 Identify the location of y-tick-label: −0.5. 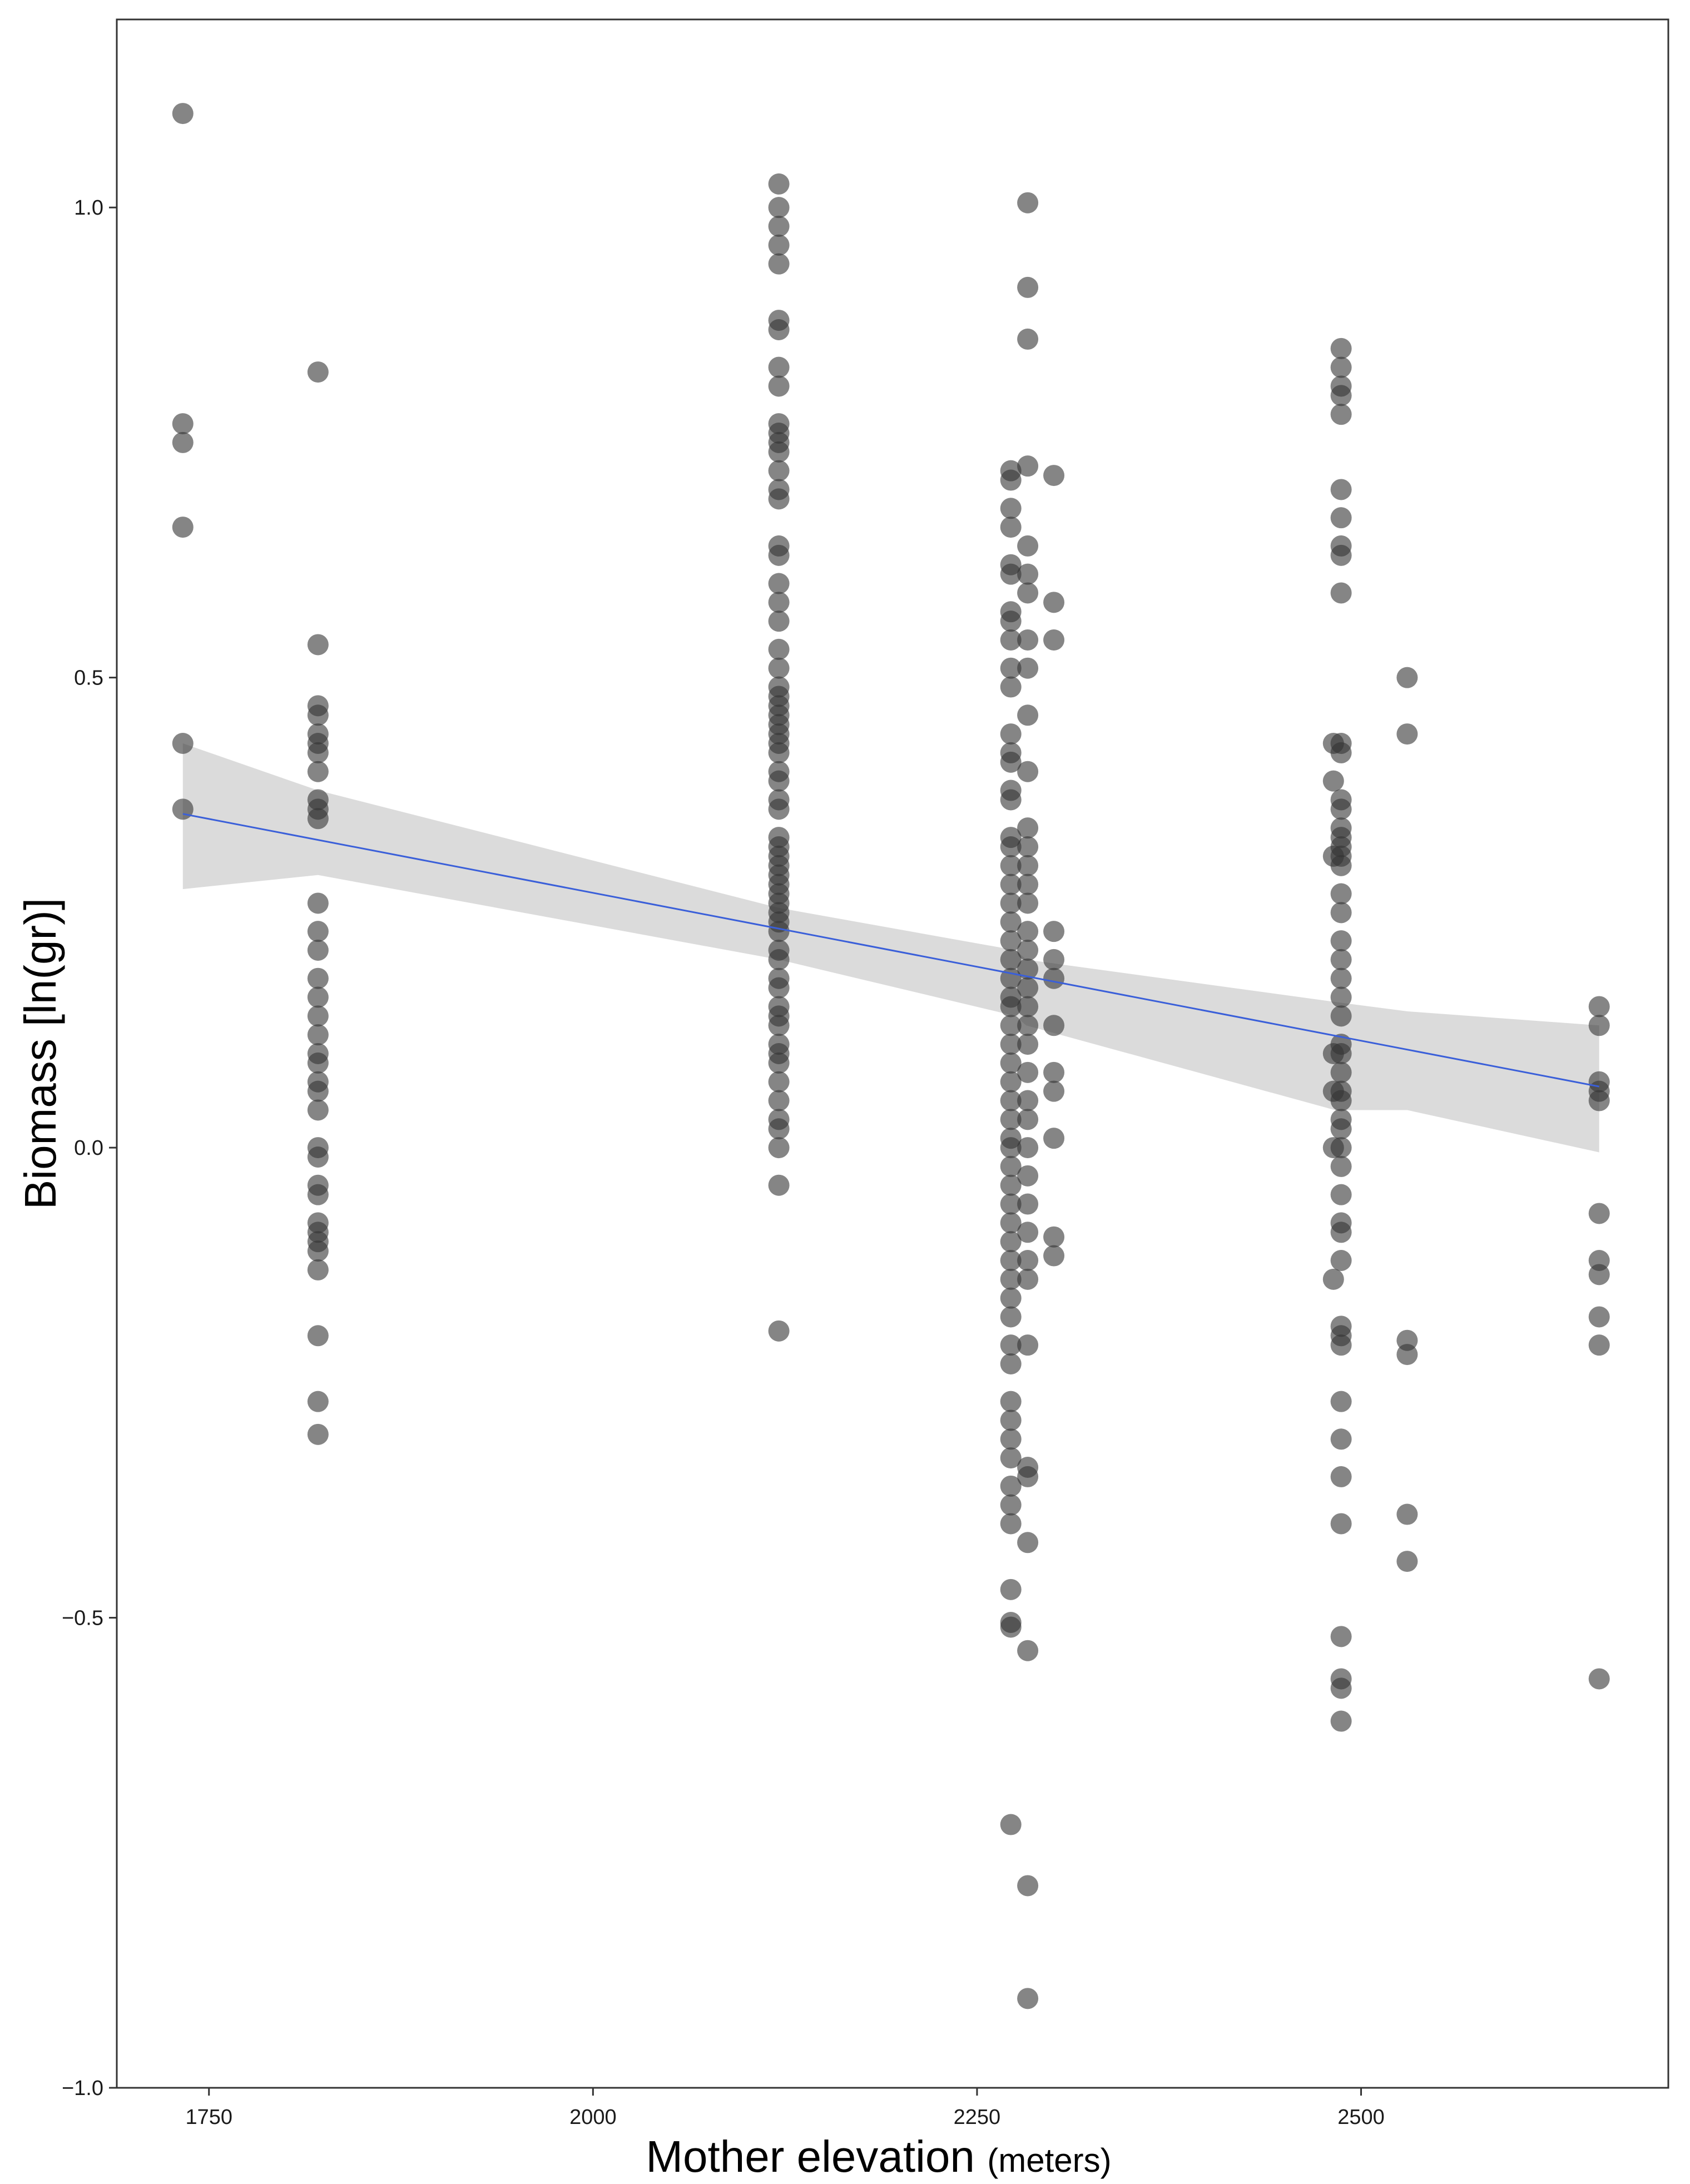
(82, 1618).